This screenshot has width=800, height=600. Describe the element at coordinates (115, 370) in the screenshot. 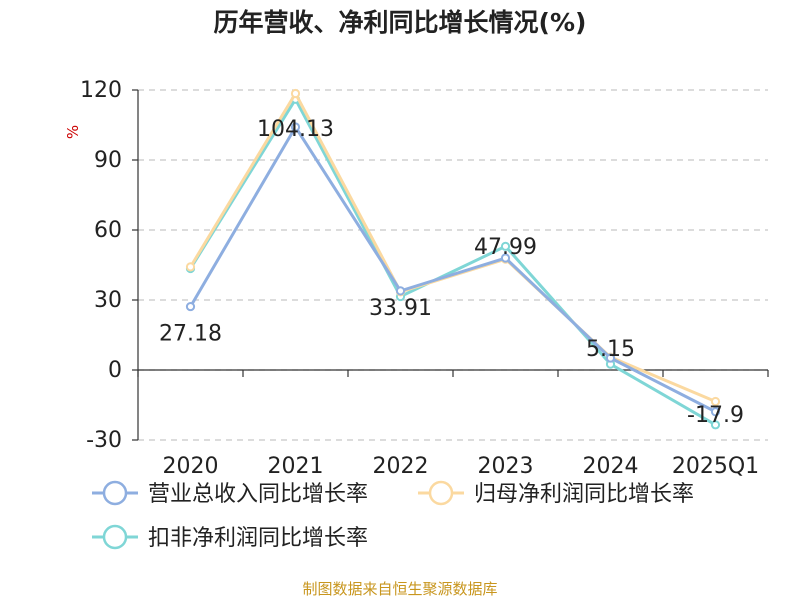

I see `y-tick-label: 0` at that location.